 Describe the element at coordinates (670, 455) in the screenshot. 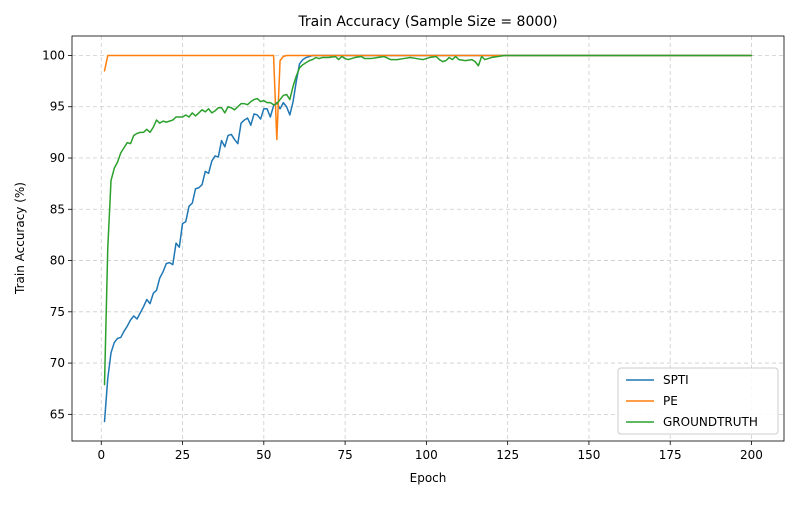

I see `x-tick-label: 175` at that location.